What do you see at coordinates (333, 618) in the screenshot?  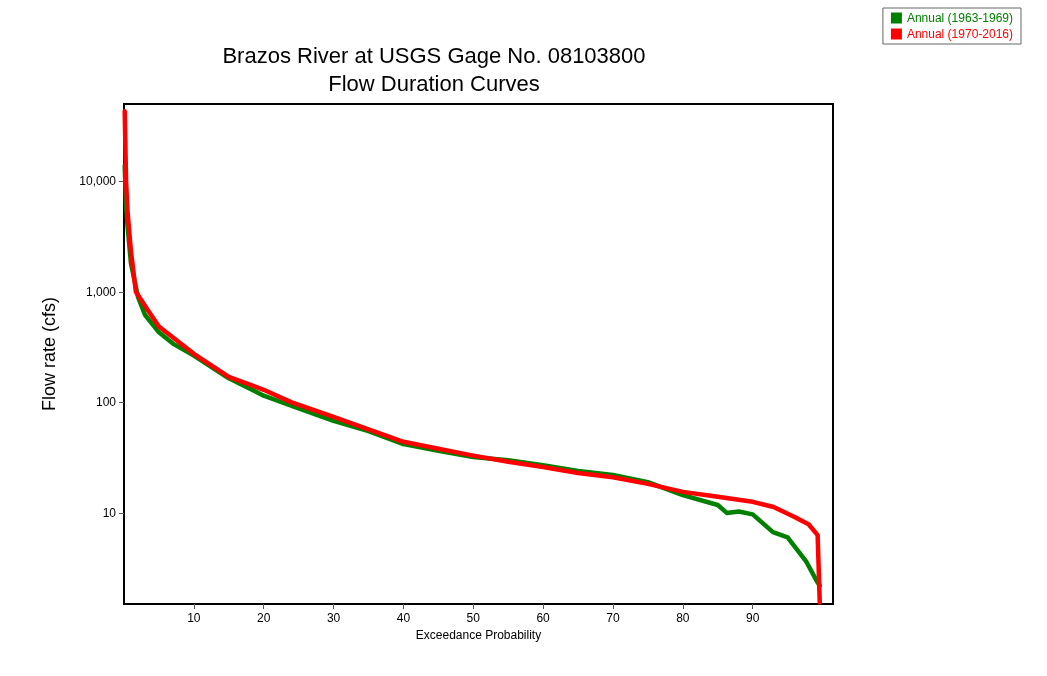 I see `x-tick-label: 30` at bounding box center [333, 618].